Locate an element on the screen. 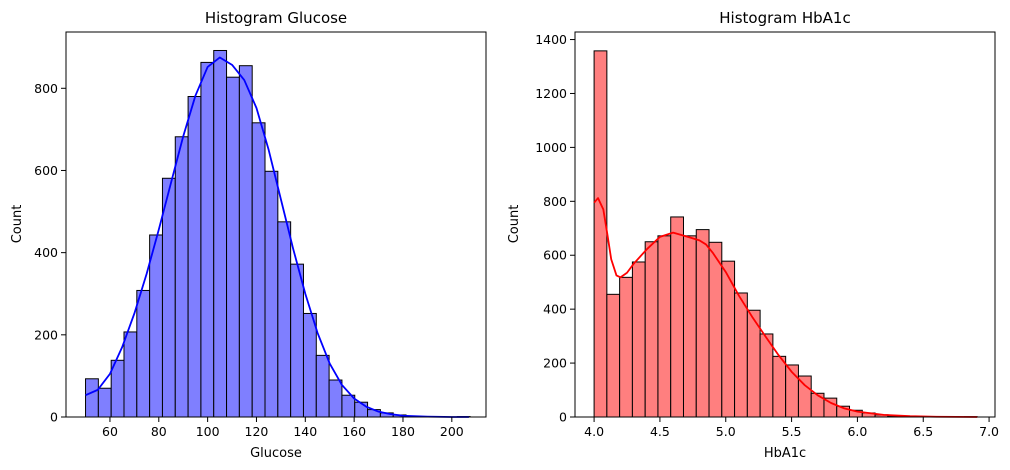  y-tick-label: 1200 is located at coordinates (551, 93).